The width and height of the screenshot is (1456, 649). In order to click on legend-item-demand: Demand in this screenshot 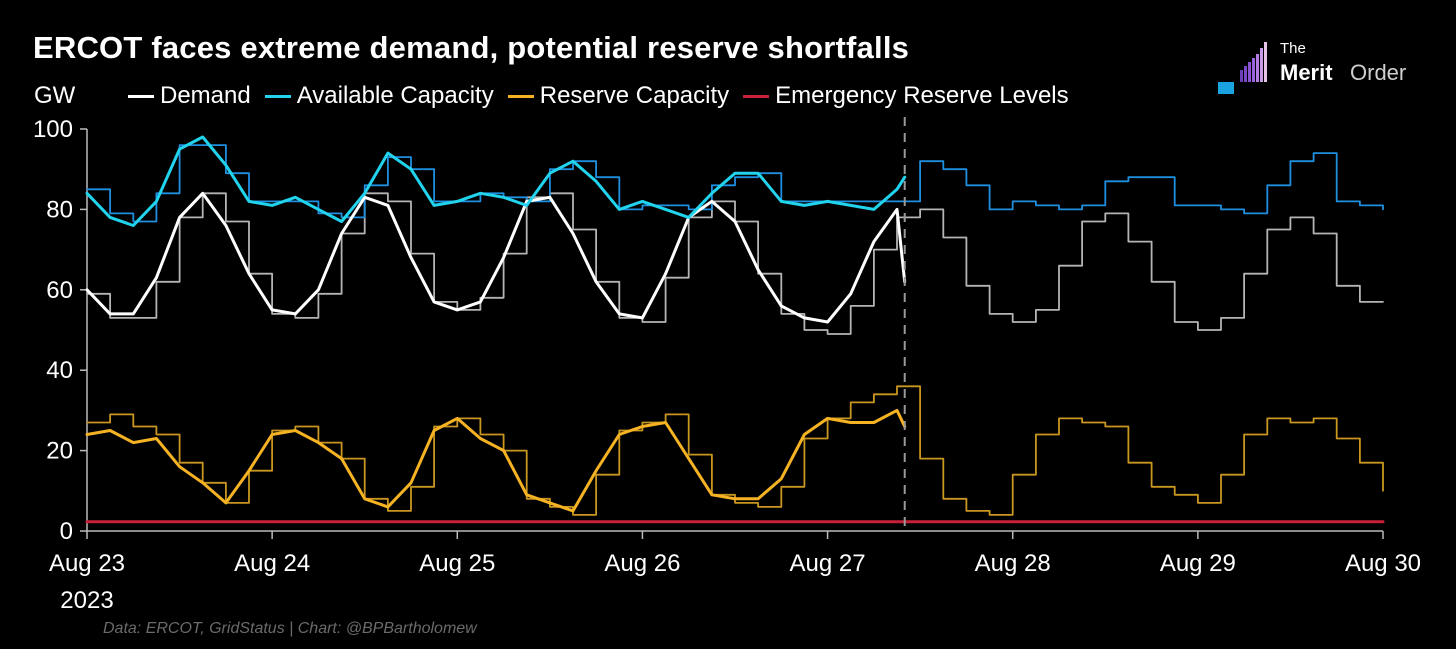, I will do `click(189, 96)`.